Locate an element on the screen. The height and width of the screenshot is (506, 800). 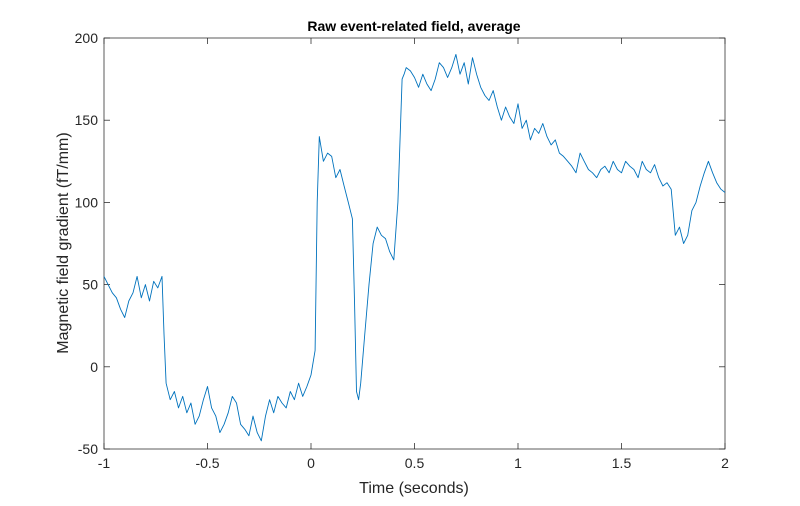
x-tick-label: -0.5 is located at coordinates (207, 463).